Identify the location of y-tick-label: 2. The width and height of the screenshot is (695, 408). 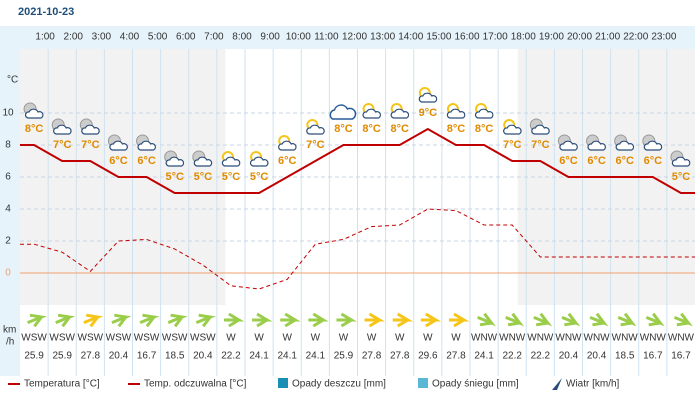
(8, 241).